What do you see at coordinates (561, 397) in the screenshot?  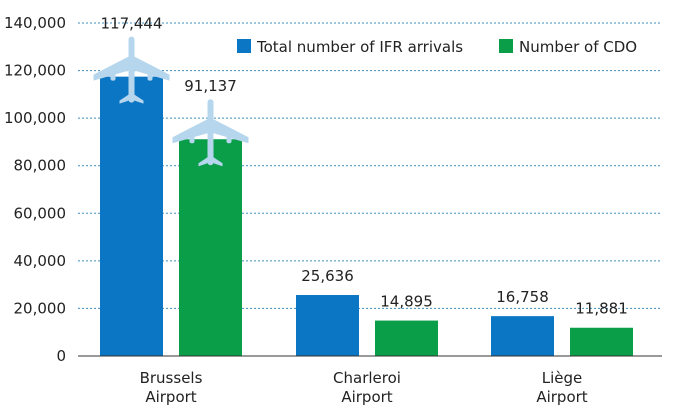 I see `category-label-liege-line-2: Airport` at bounding box center [561, 397].